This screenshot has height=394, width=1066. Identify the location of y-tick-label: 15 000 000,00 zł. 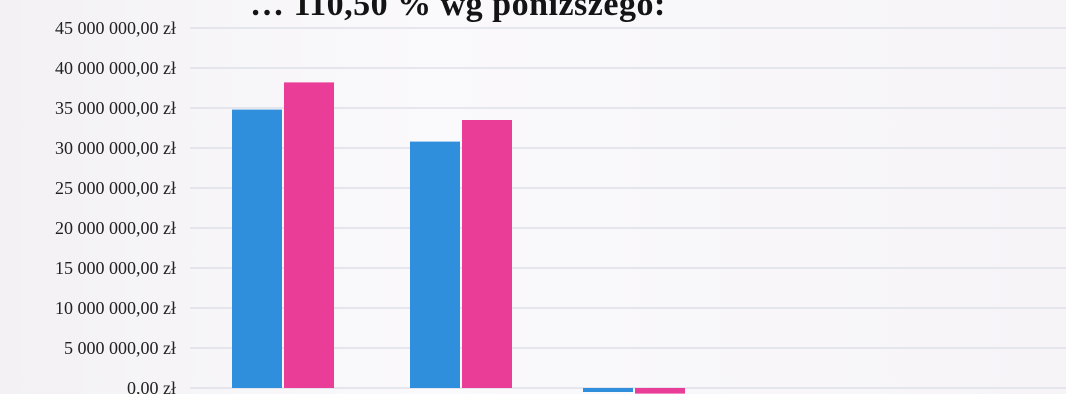
(115, 268).